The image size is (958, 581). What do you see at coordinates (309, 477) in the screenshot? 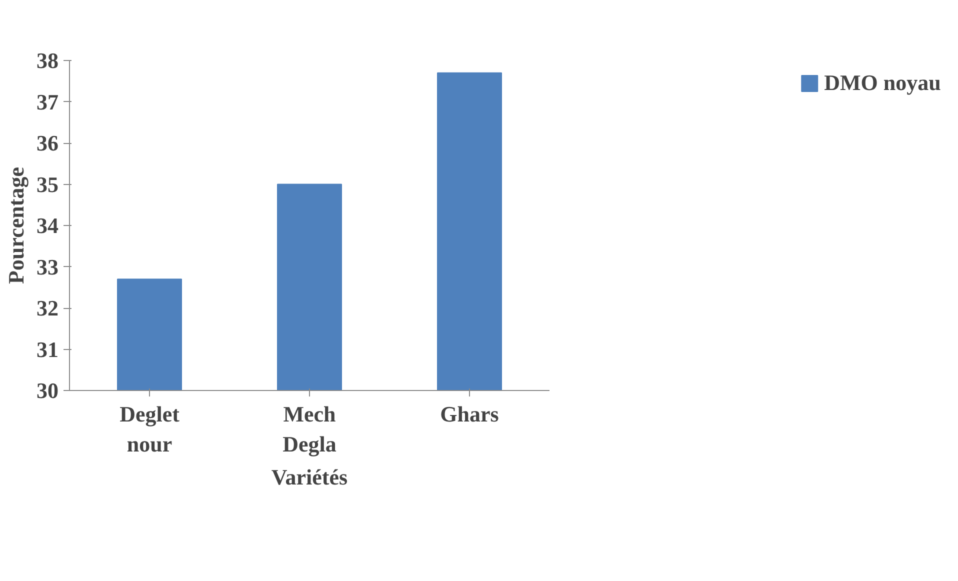
I see `x-axis-title: Variétés` at bounding box center [309, 477].